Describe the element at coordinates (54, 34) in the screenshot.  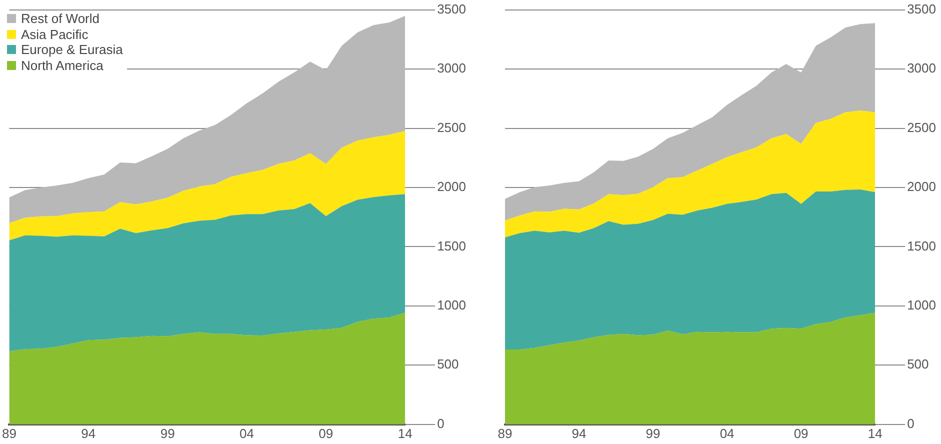
I see `legend-label: Asia Pacific` at that location.